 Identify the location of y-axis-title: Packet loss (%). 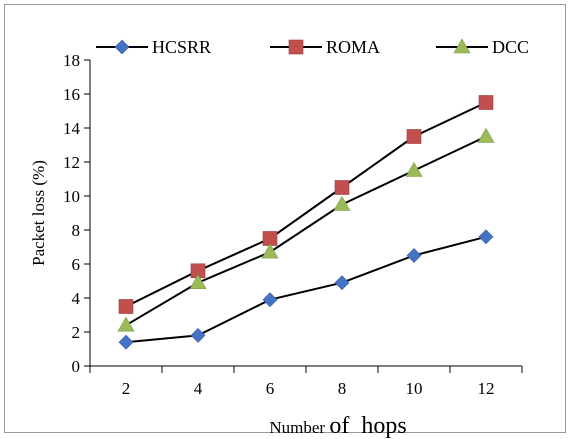
(38, 213).